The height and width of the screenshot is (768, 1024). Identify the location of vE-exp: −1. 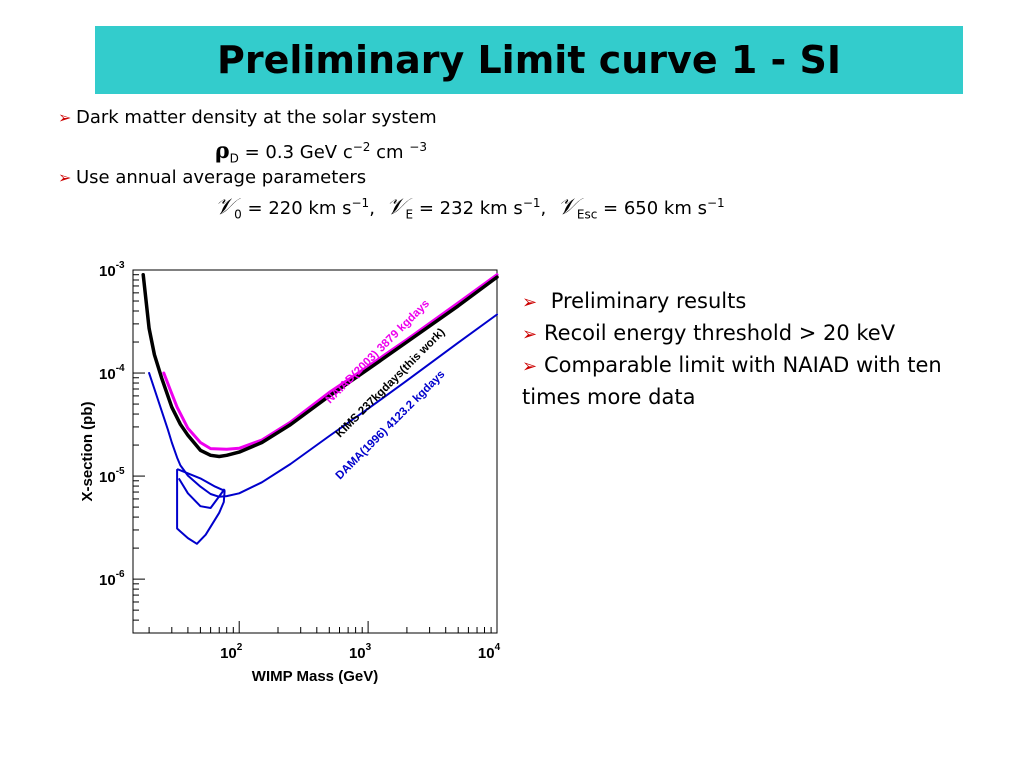
(531, 203).